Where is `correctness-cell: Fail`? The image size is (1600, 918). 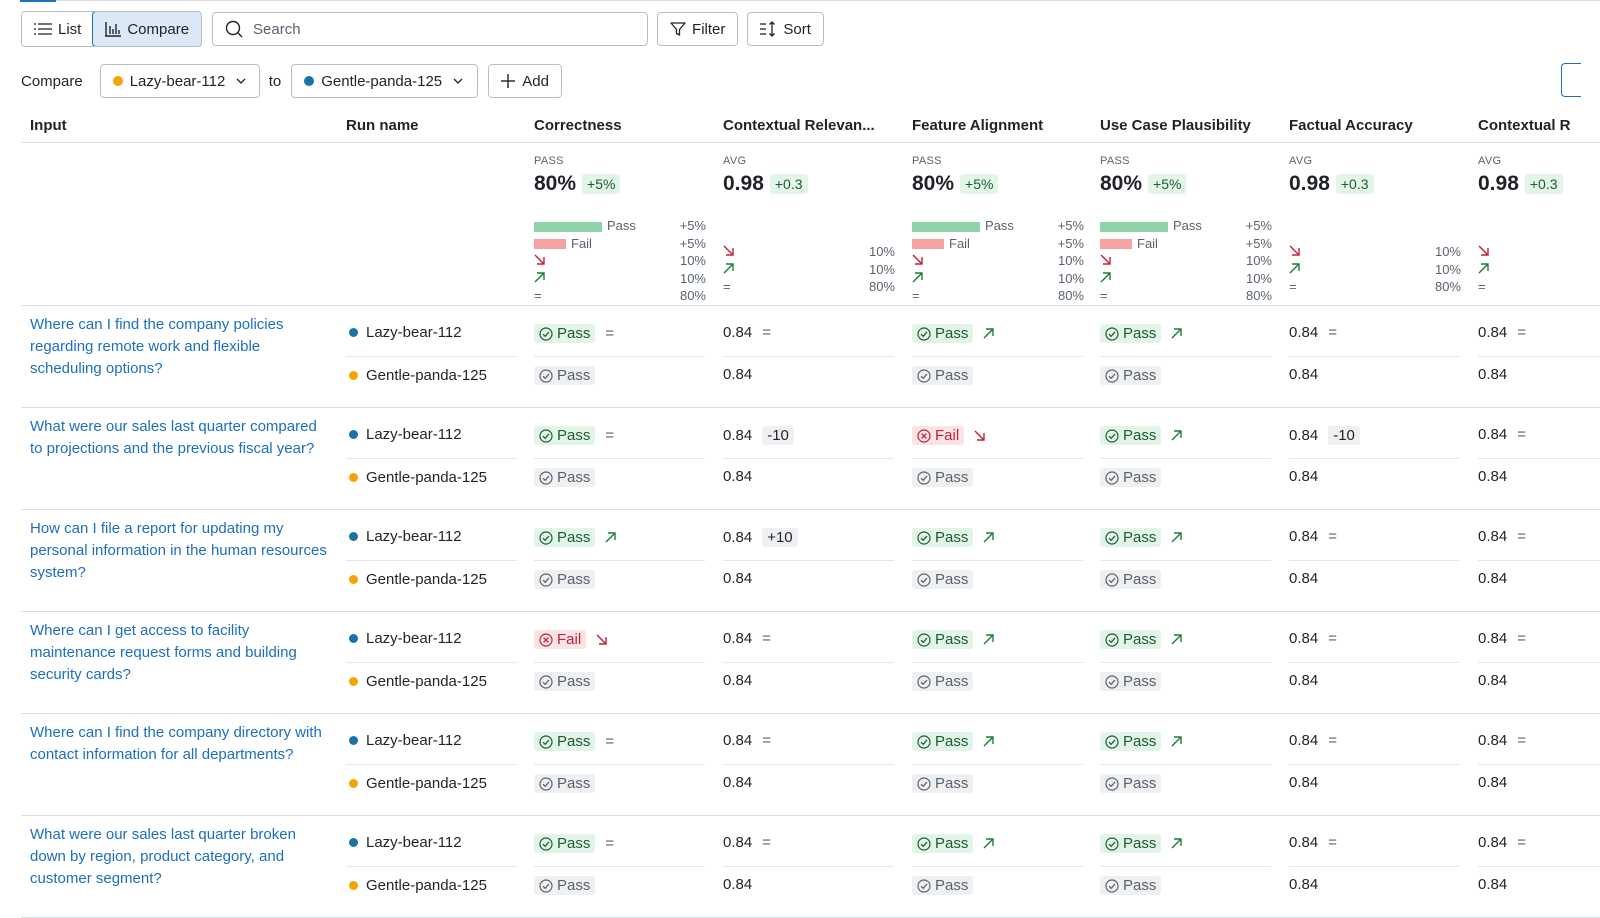 correctness-cell: Fail is located at coordinates (570, 639).